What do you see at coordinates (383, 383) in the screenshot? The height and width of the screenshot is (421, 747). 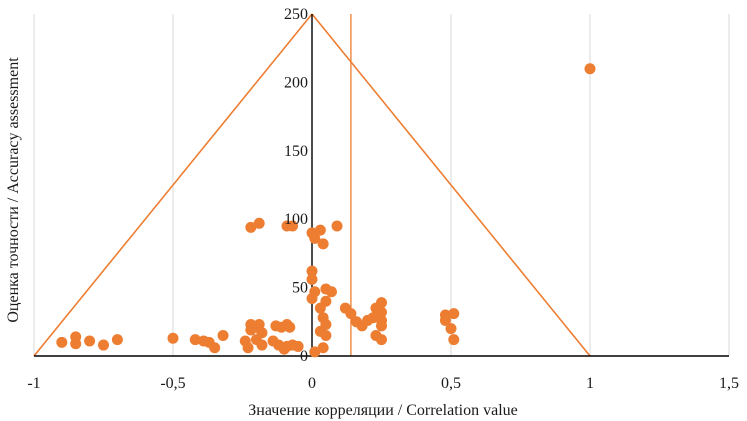 I see `x-tick-labels: -1 -0,5 0 0,5 1 1,5` at bounding box center [383, 383].